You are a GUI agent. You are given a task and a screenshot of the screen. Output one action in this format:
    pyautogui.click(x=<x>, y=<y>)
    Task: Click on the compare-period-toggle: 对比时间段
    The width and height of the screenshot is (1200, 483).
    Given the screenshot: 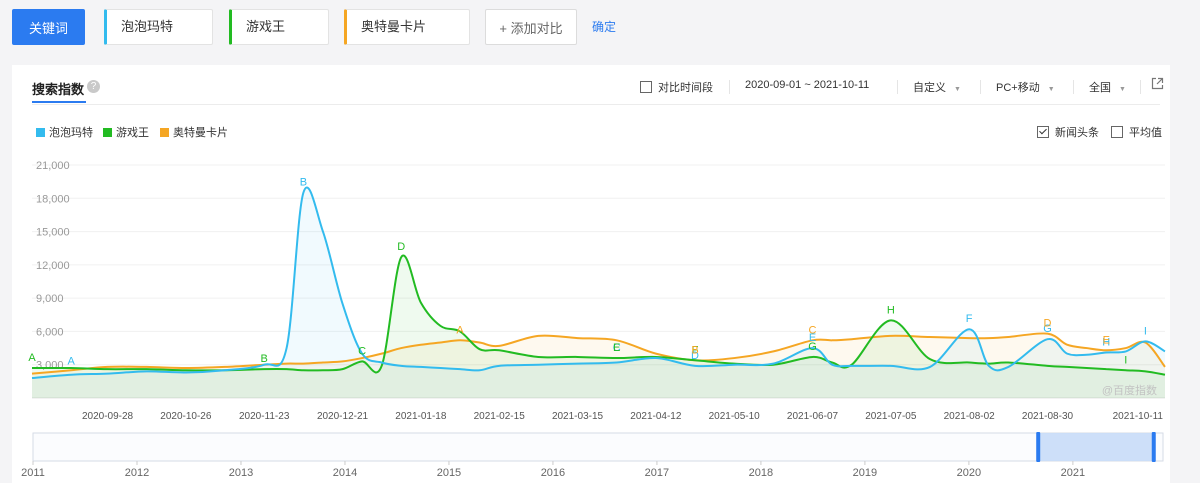 What is the action you would take?
    pyautogui.click(x=676, y=87)
    